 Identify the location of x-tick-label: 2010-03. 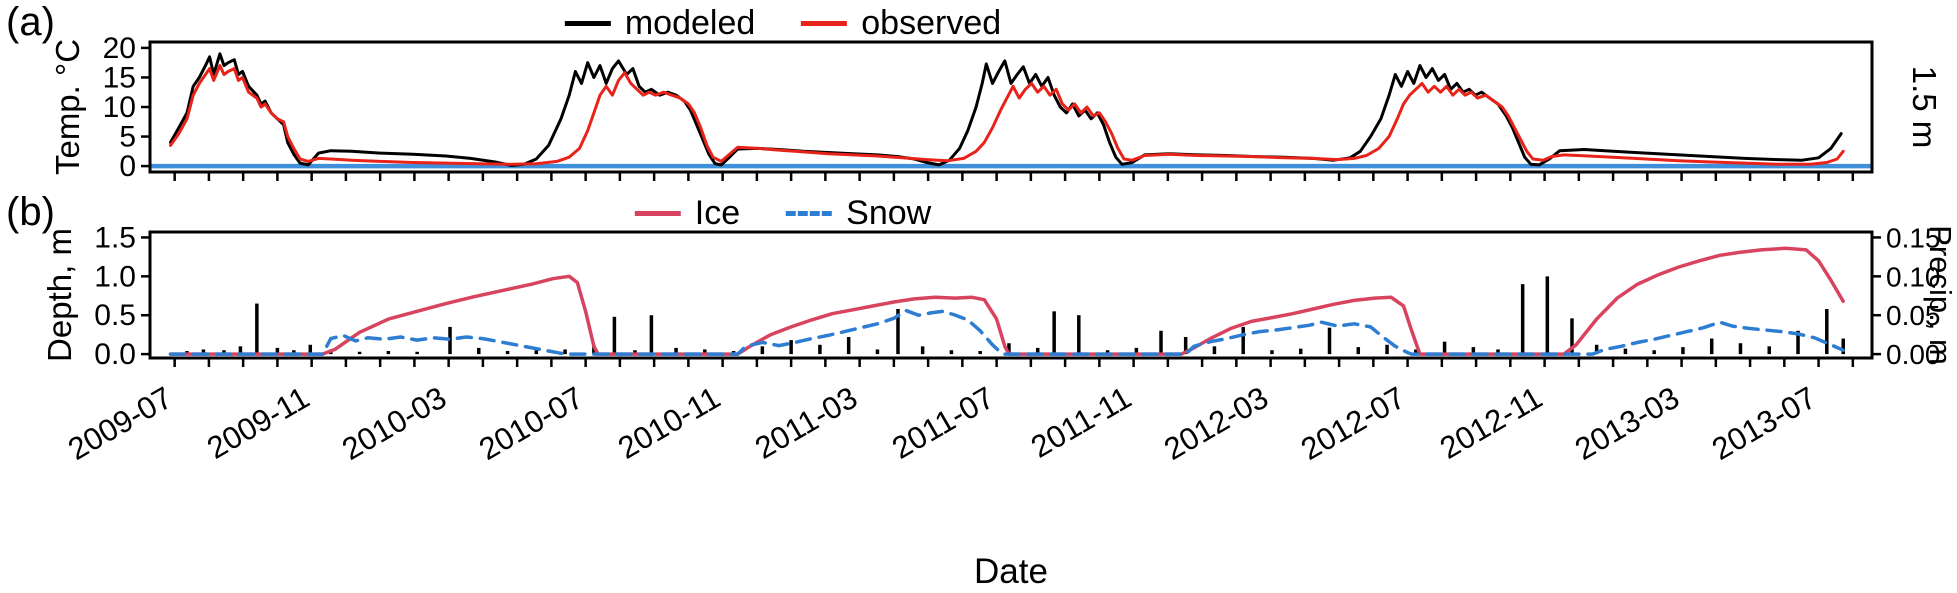
(394, 423).